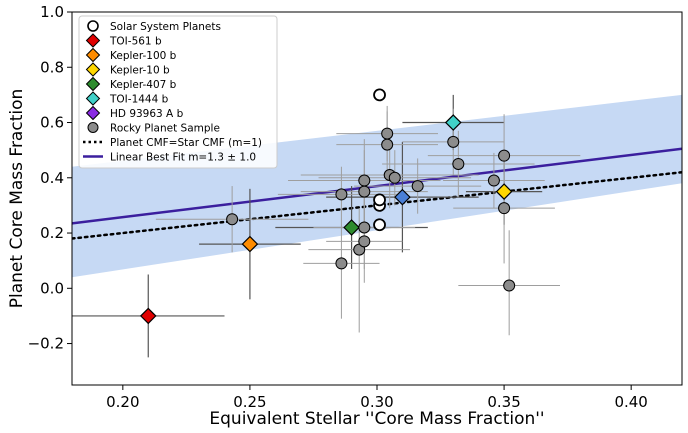 Image resolution: width=688 pixels, height=433 pixels. Describe the element at coordinates (376, 402) in the screenshot. I see `x-tick-label: 0.30` at that location.